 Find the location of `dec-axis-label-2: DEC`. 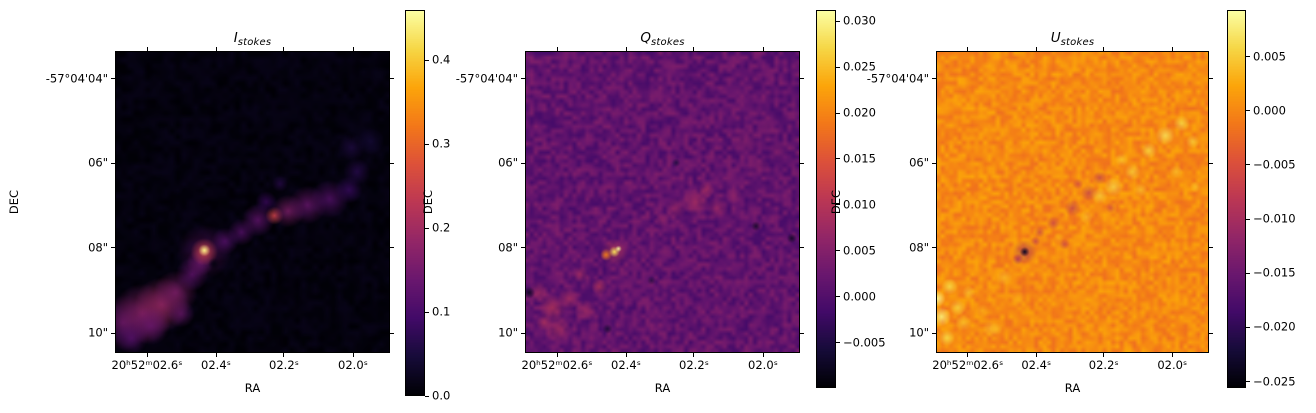

dec-axis-label-2: DEC is located at coordinates (428, 202).